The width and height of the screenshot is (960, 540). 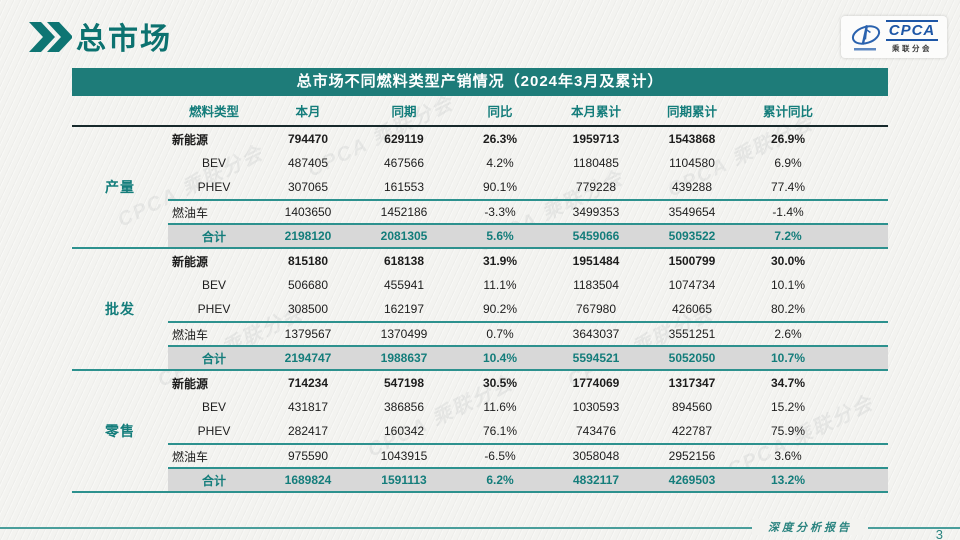 I want to click on value-cell: 282417, so click(x=308, y=431).